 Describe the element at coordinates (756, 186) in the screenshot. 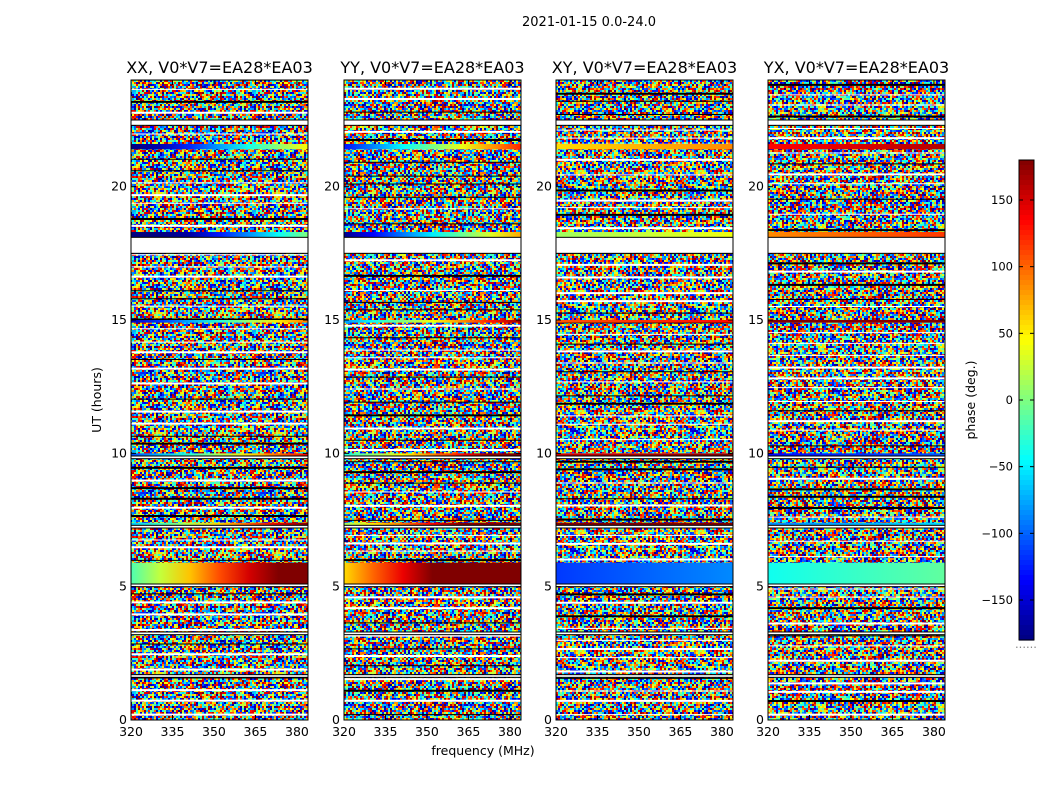

I see `y-tick-label: 20` at that location.